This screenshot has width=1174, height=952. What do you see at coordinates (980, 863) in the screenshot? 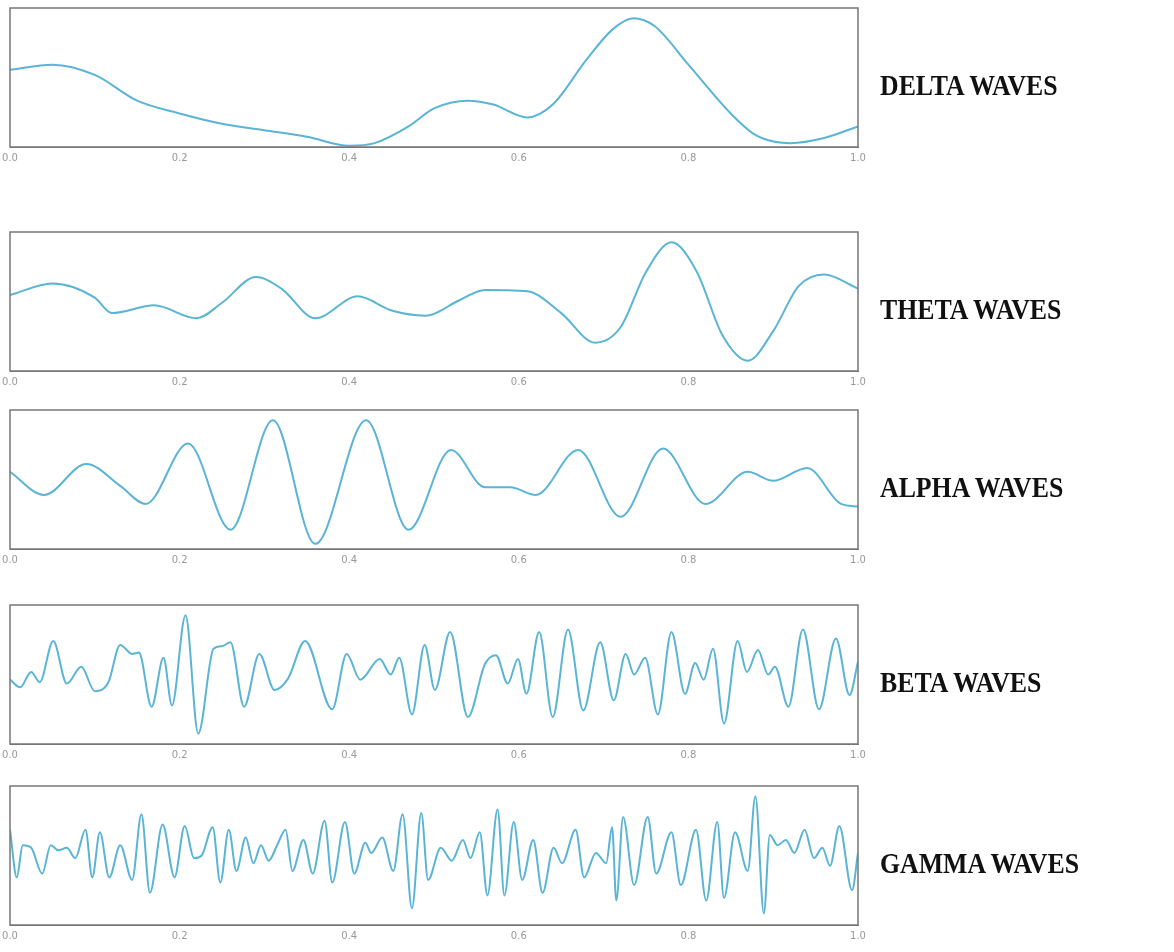
I see `text: GAMMA WAVES` at bounding box center [980, 863].